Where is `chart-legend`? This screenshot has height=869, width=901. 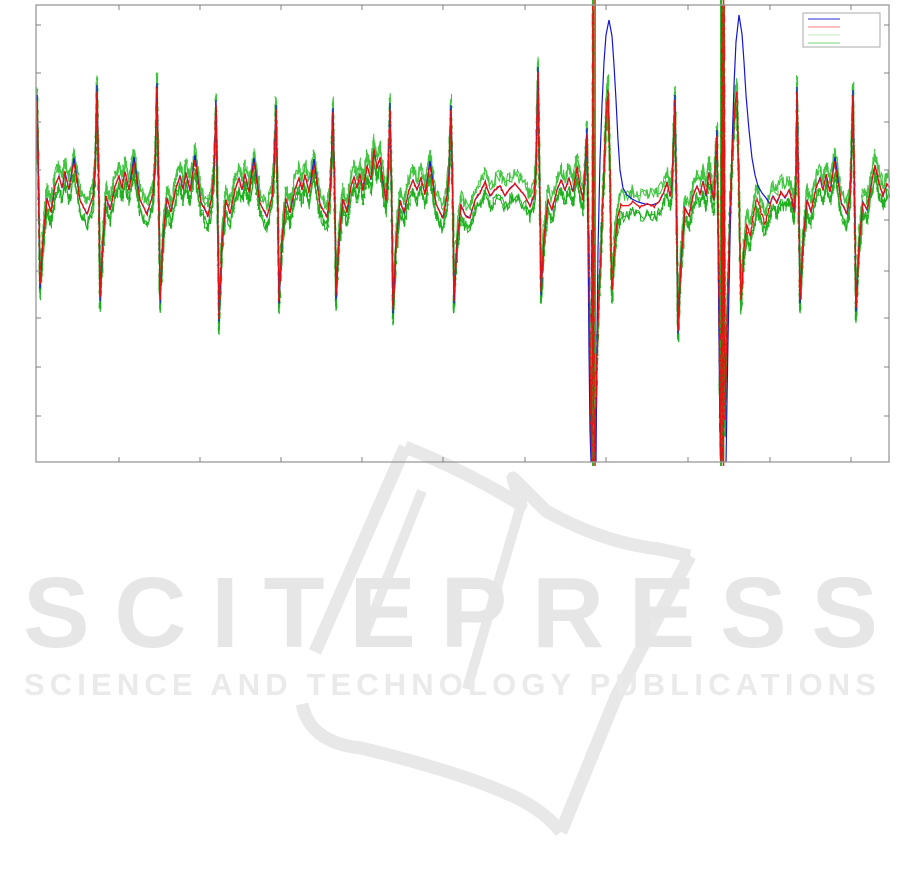
chart-legend is located at coordinates (841, 30).